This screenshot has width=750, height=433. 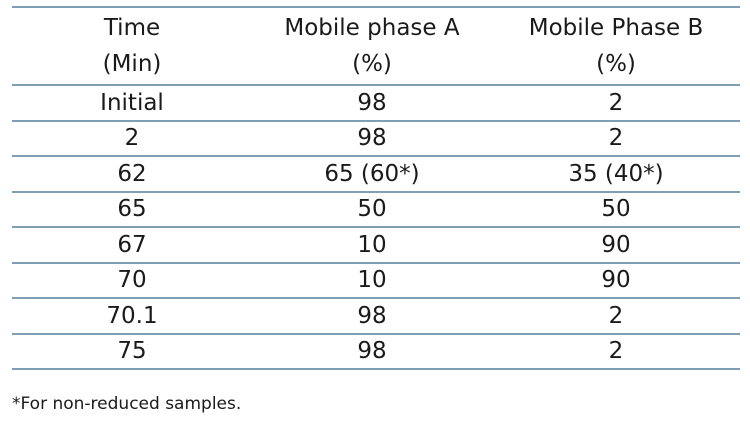 I want to click on cell-time: Initial, so click(x=132, y=103).